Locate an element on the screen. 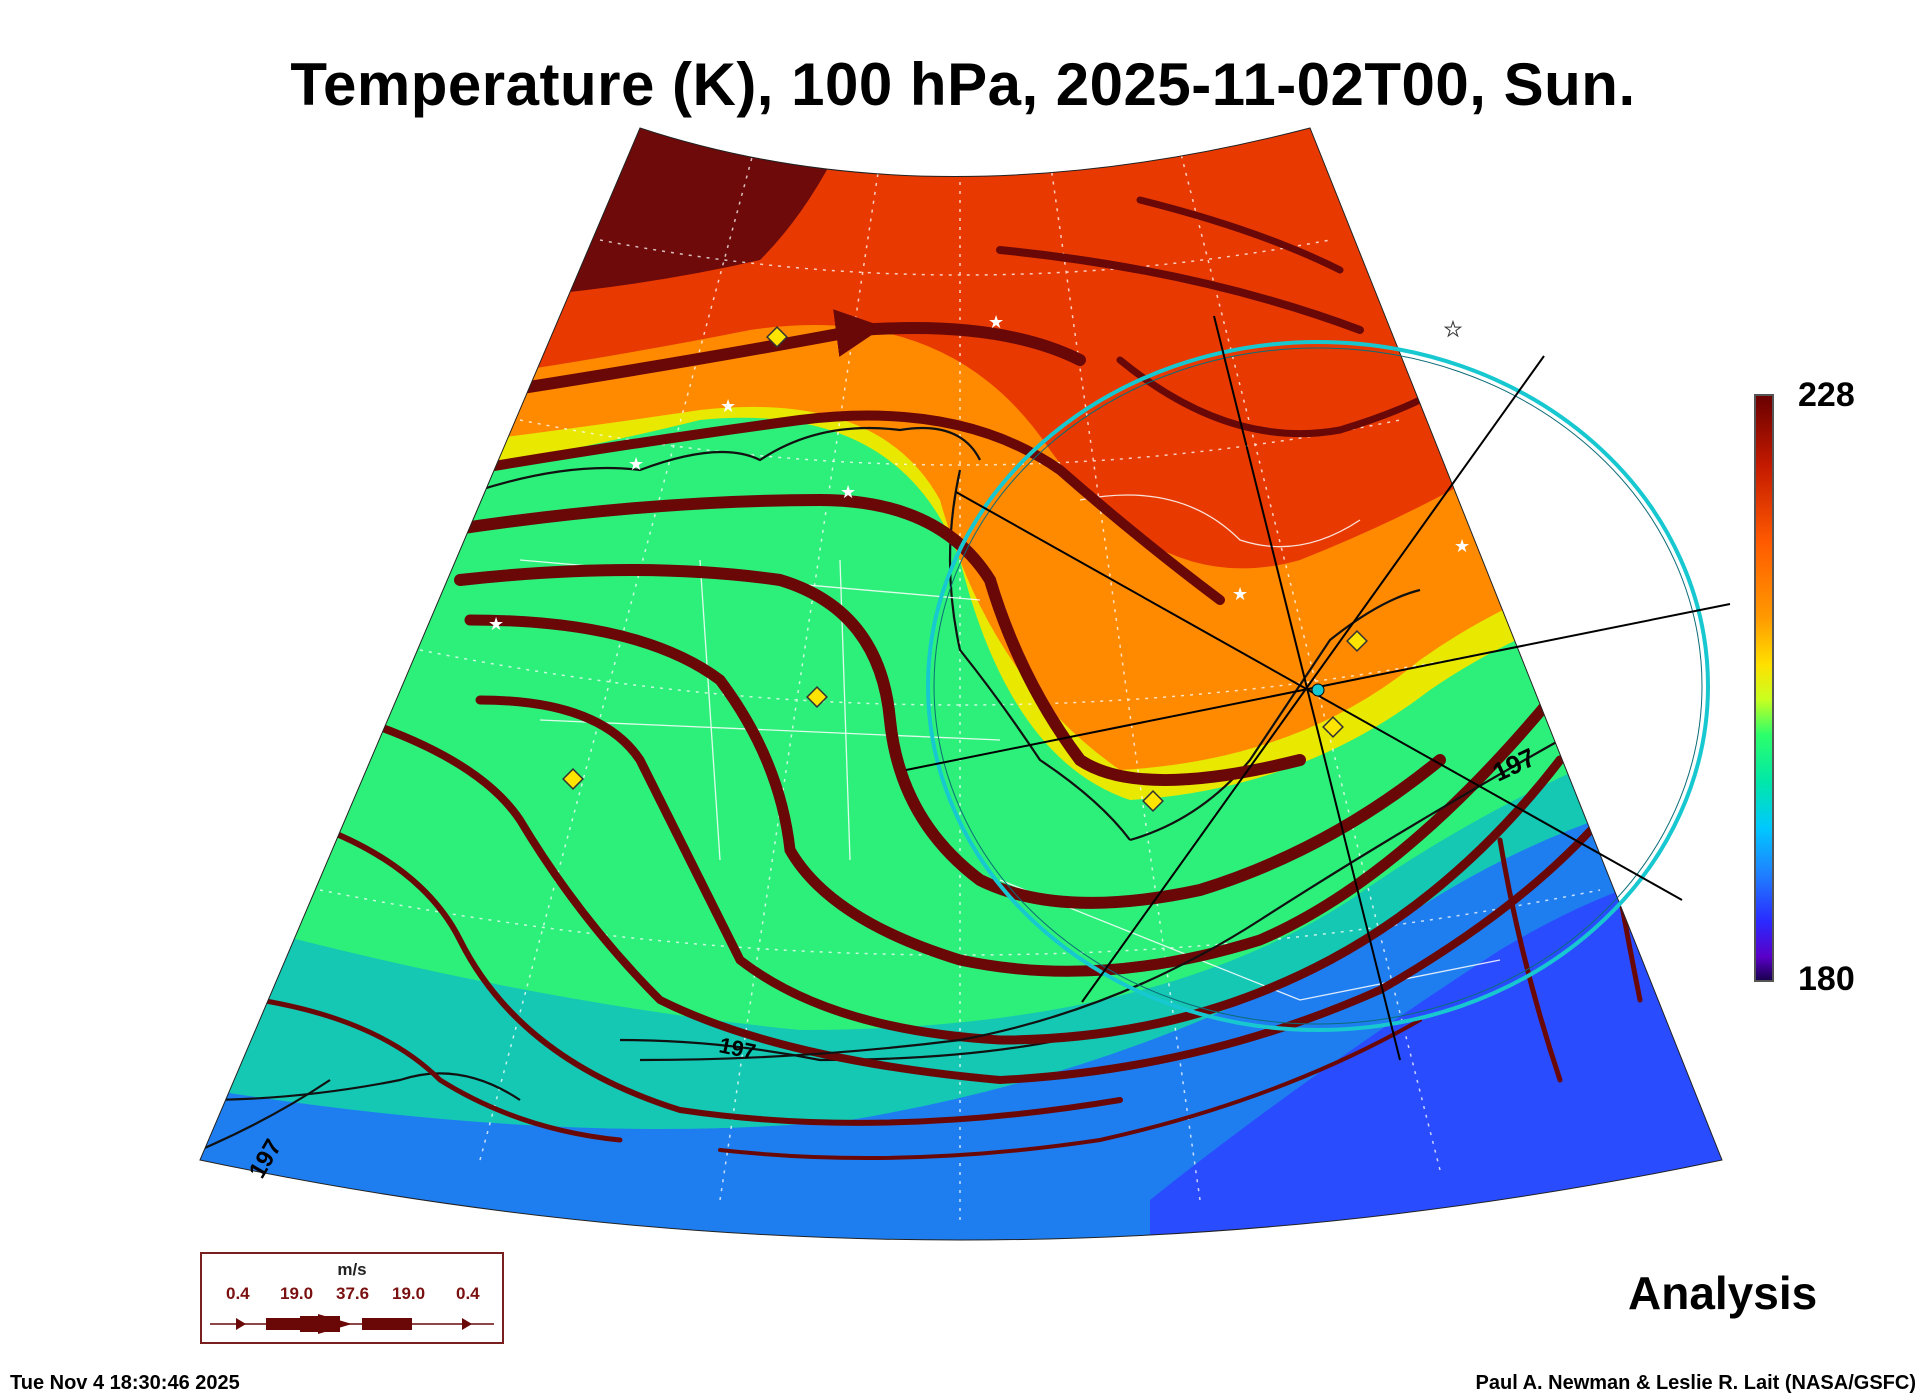 Image resolution: width=1926 pixels, height=1395 pixels. colorbar-fill is located at coordinates (1764, 688).